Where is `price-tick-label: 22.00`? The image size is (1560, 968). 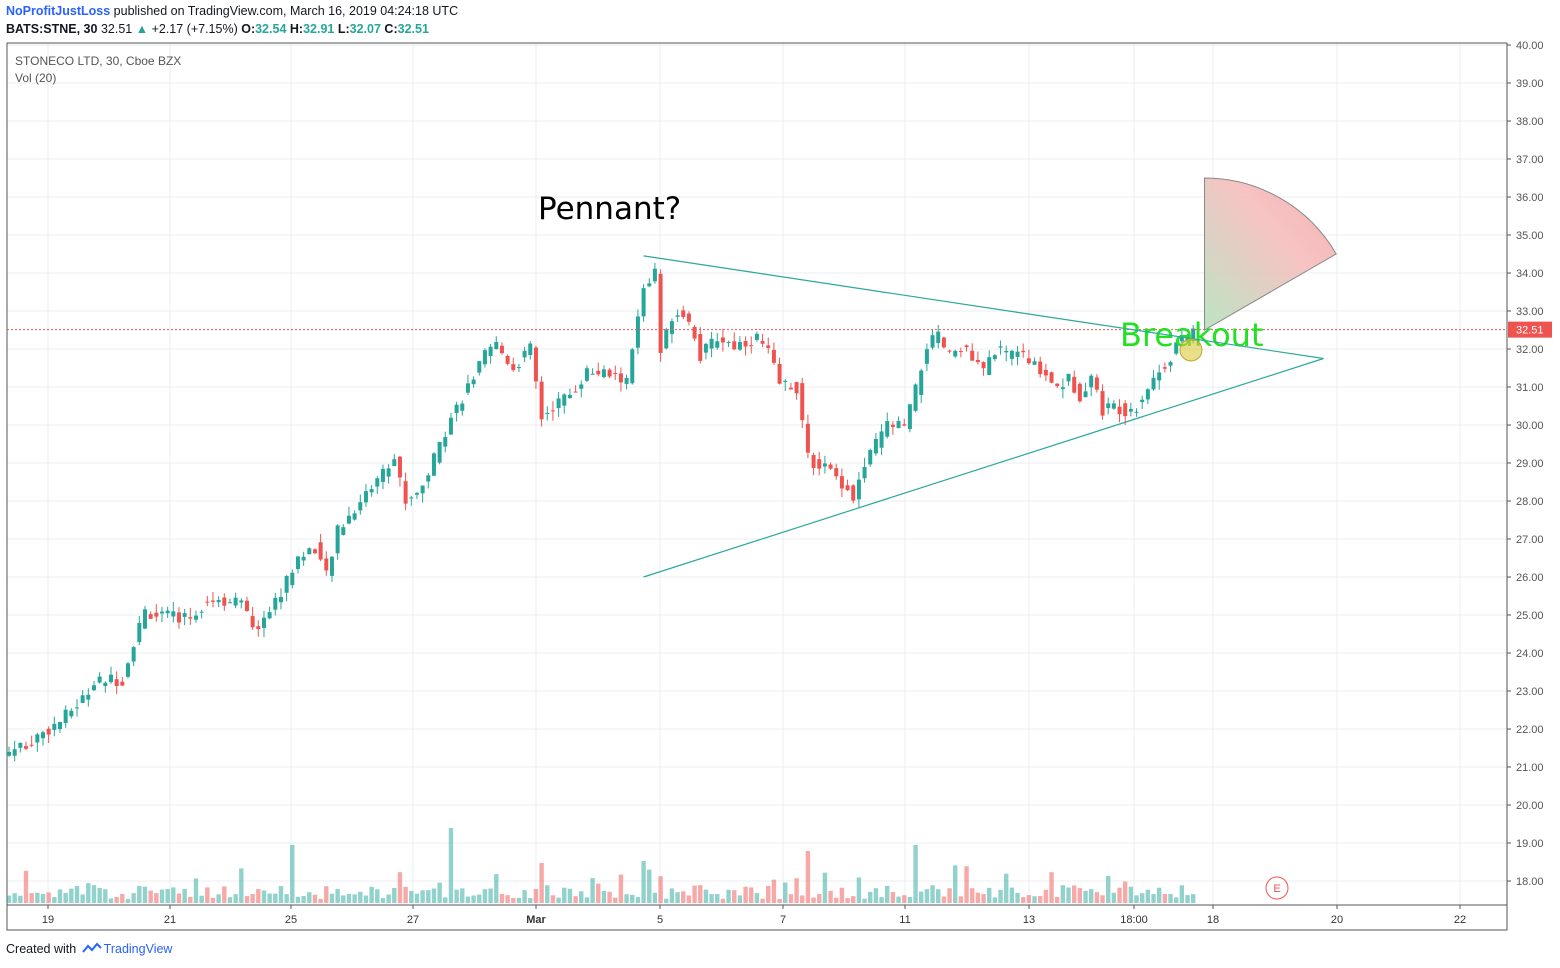 price-tick-label: 22.00 is located at coordinates (1530, 730).